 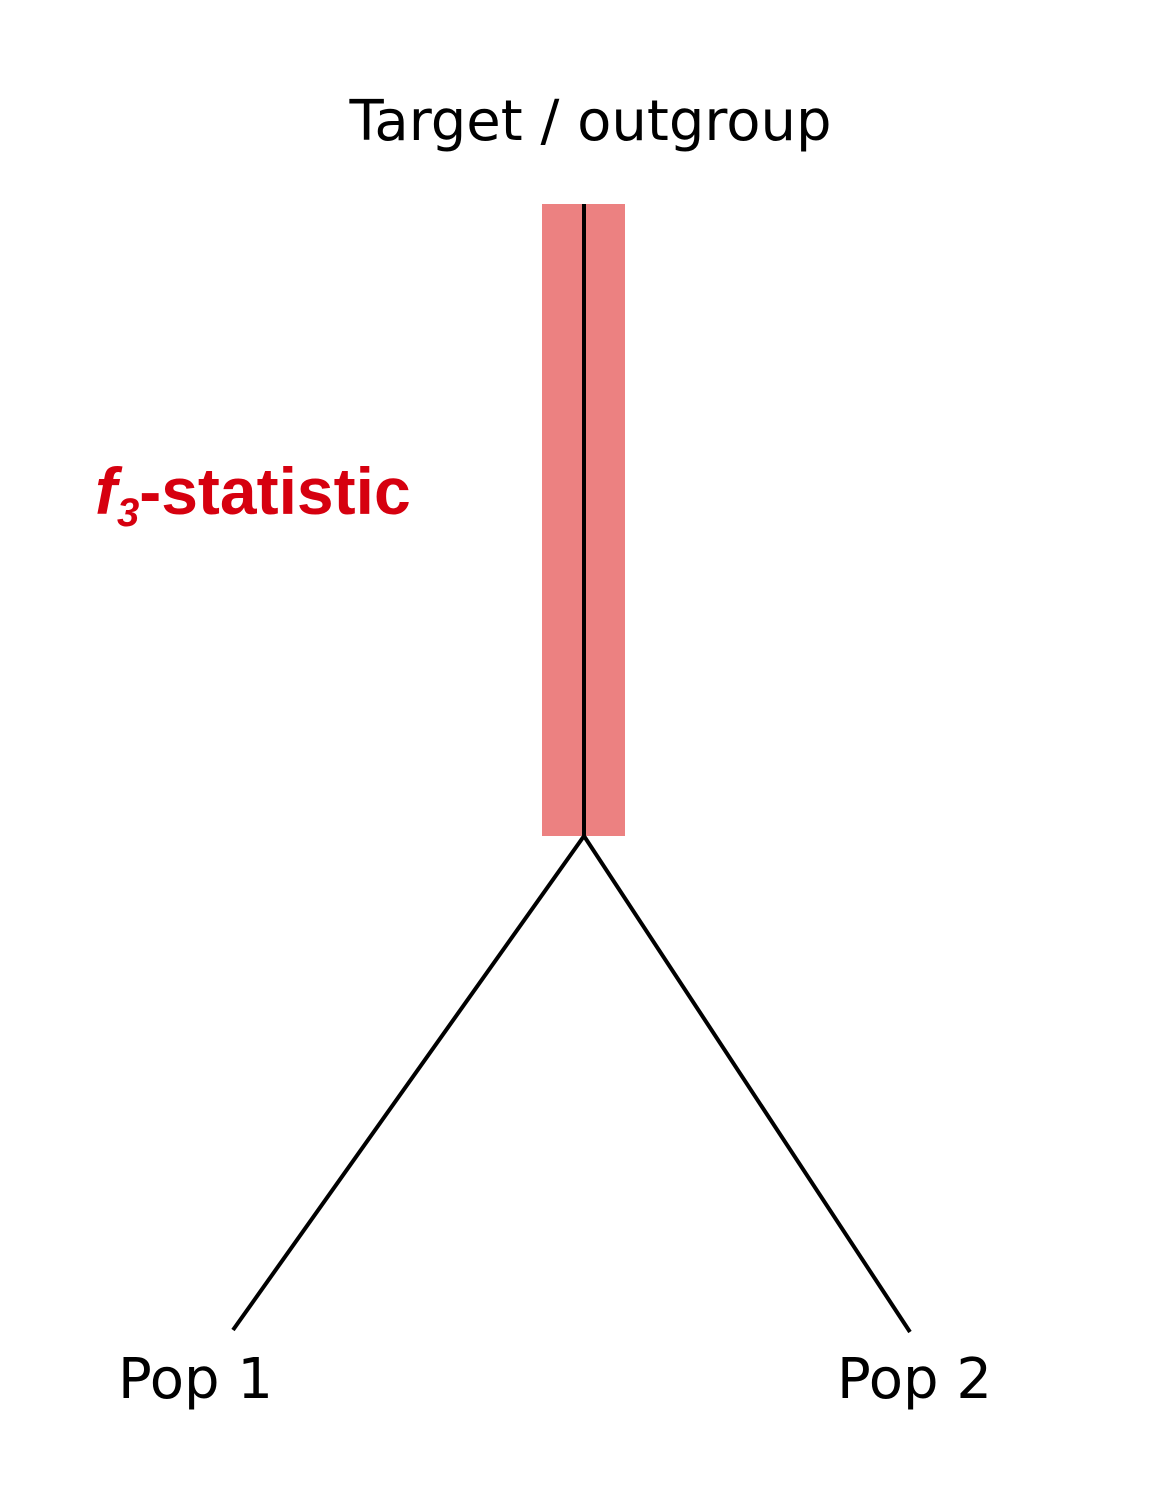 What do you see at coordinates (747, 1084) in the screenshot?
I see `pop2-branch` at bounding box center [747, 1084].